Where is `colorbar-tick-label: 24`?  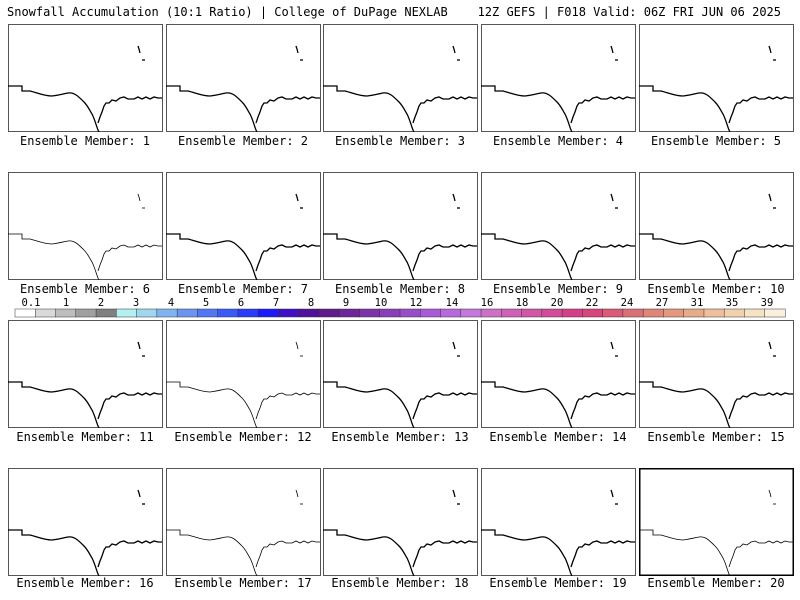
colorbar-tick-label: 24 is located at coordinates (627, 303).